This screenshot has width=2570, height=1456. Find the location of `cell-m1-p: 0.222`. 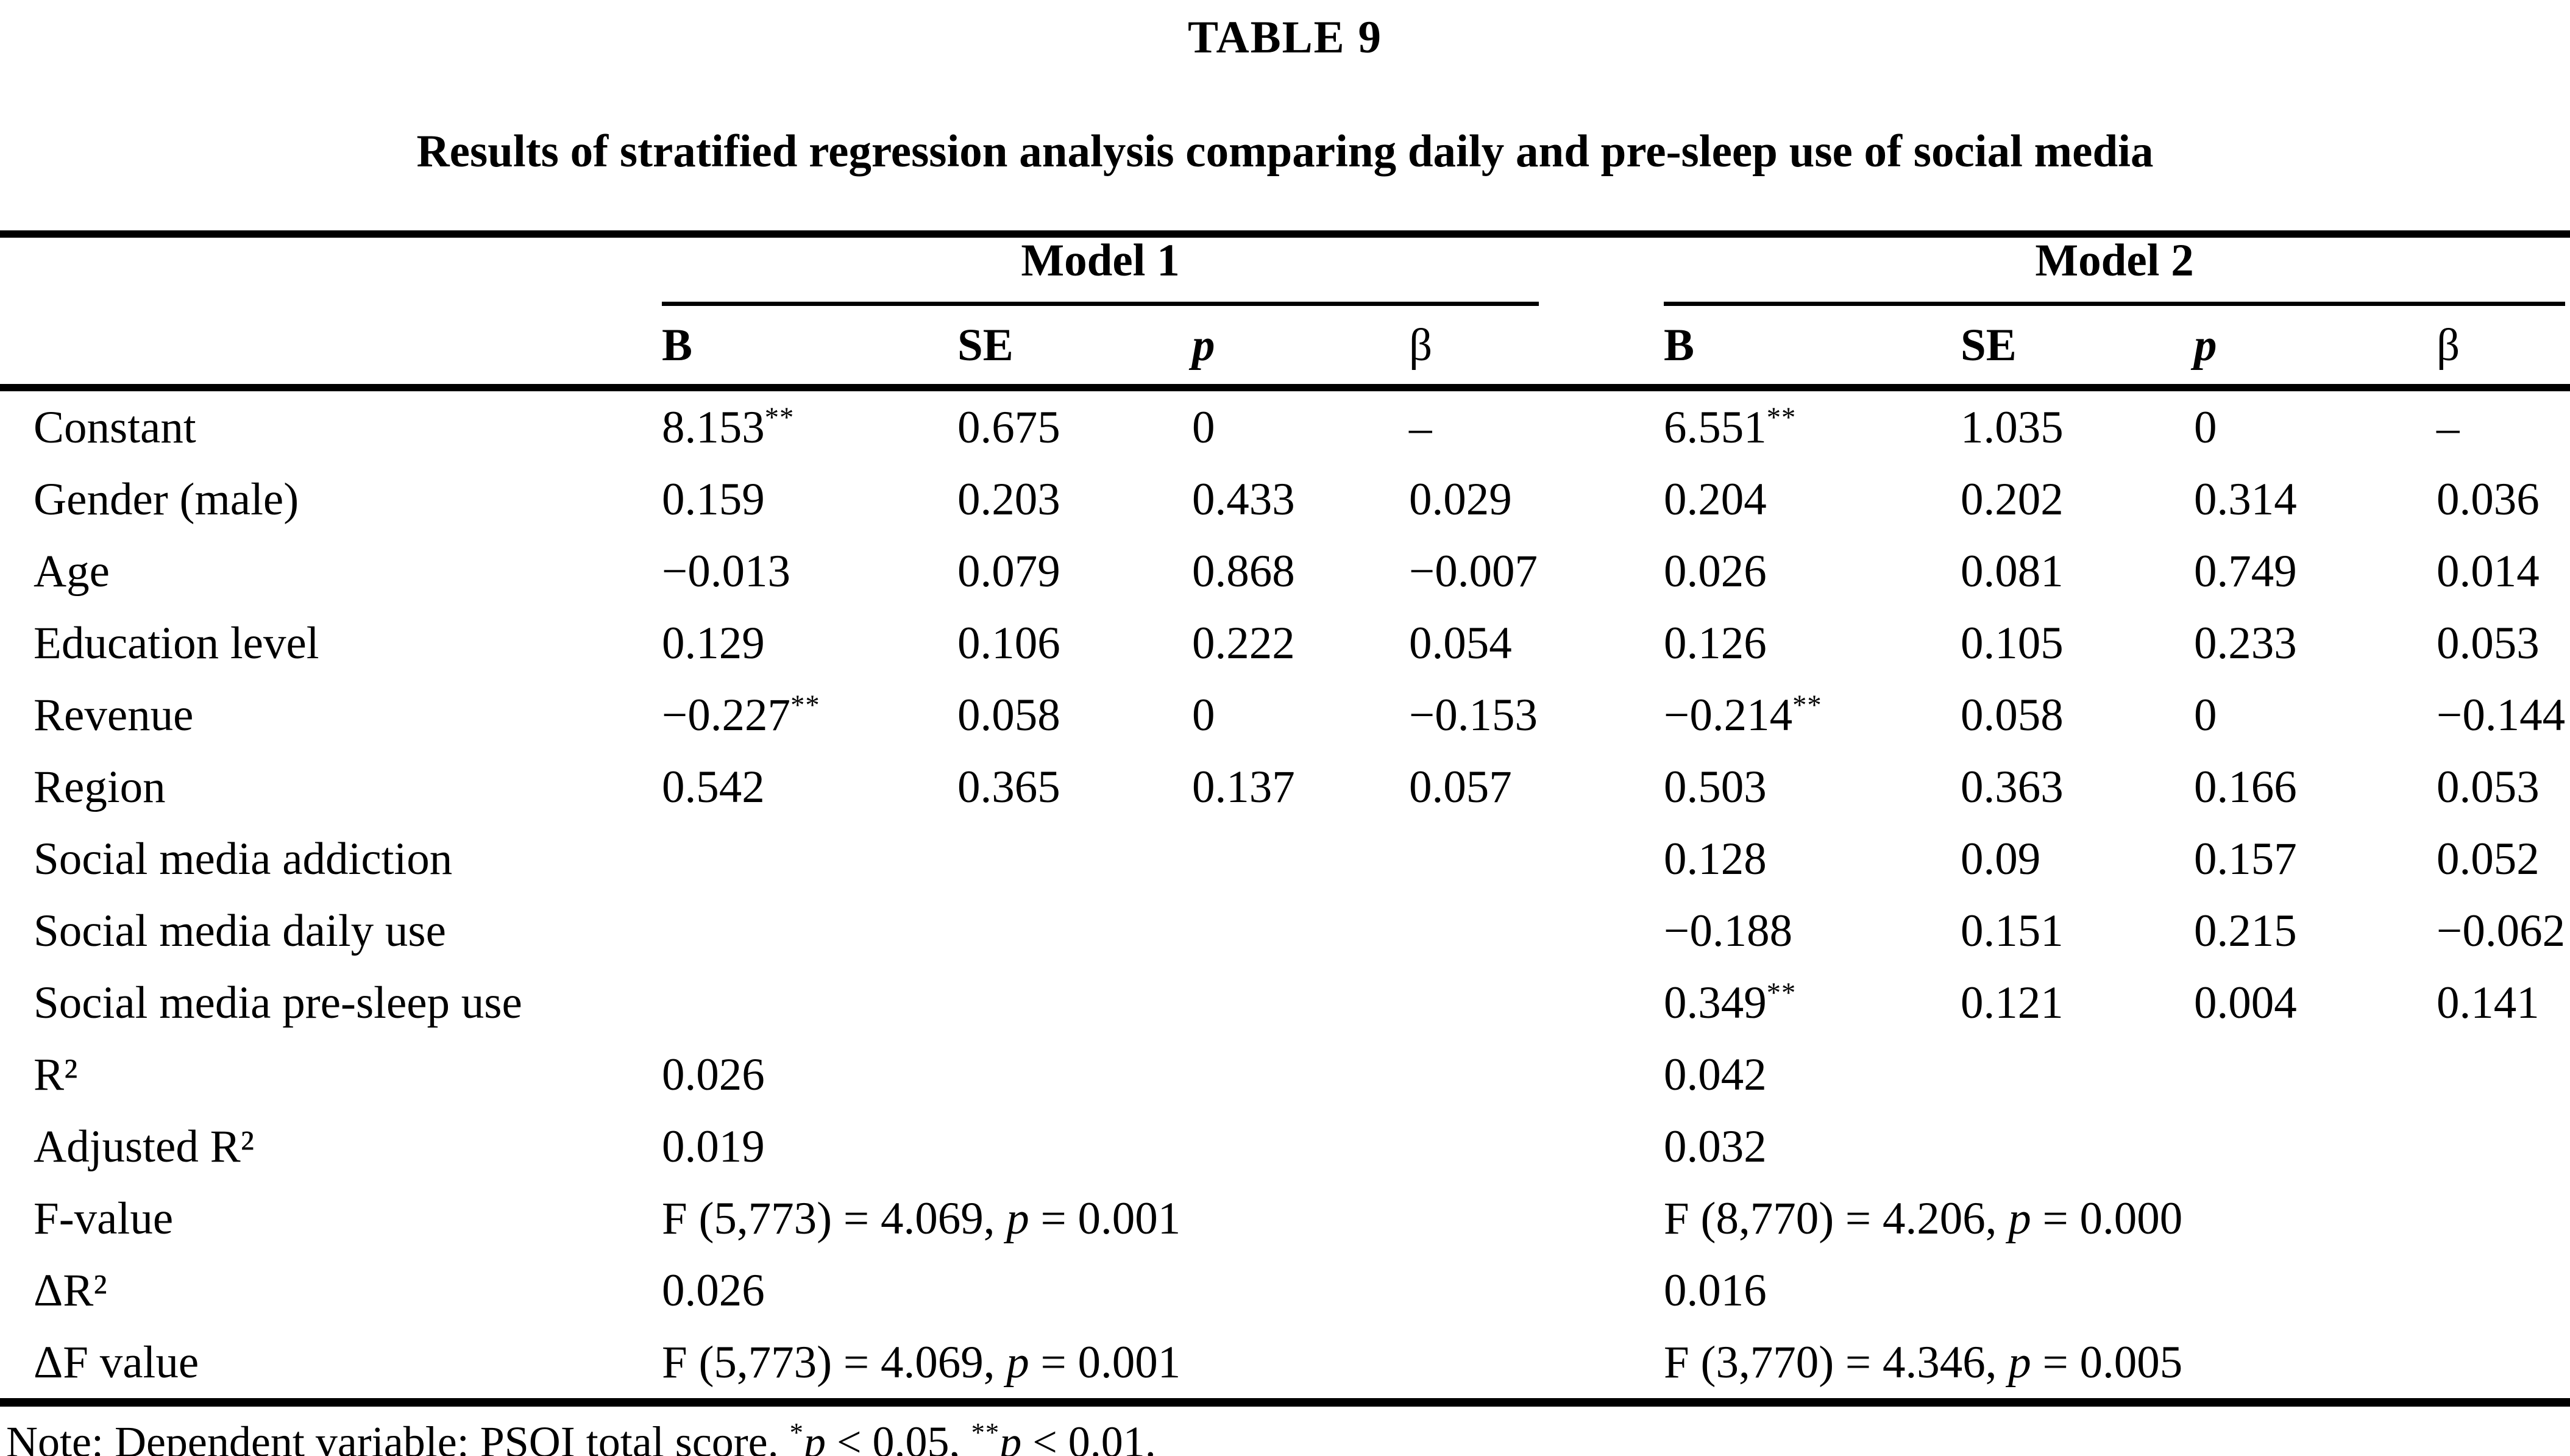

cell-m1-p: 0.222 is located at coordinates (1243, 643).